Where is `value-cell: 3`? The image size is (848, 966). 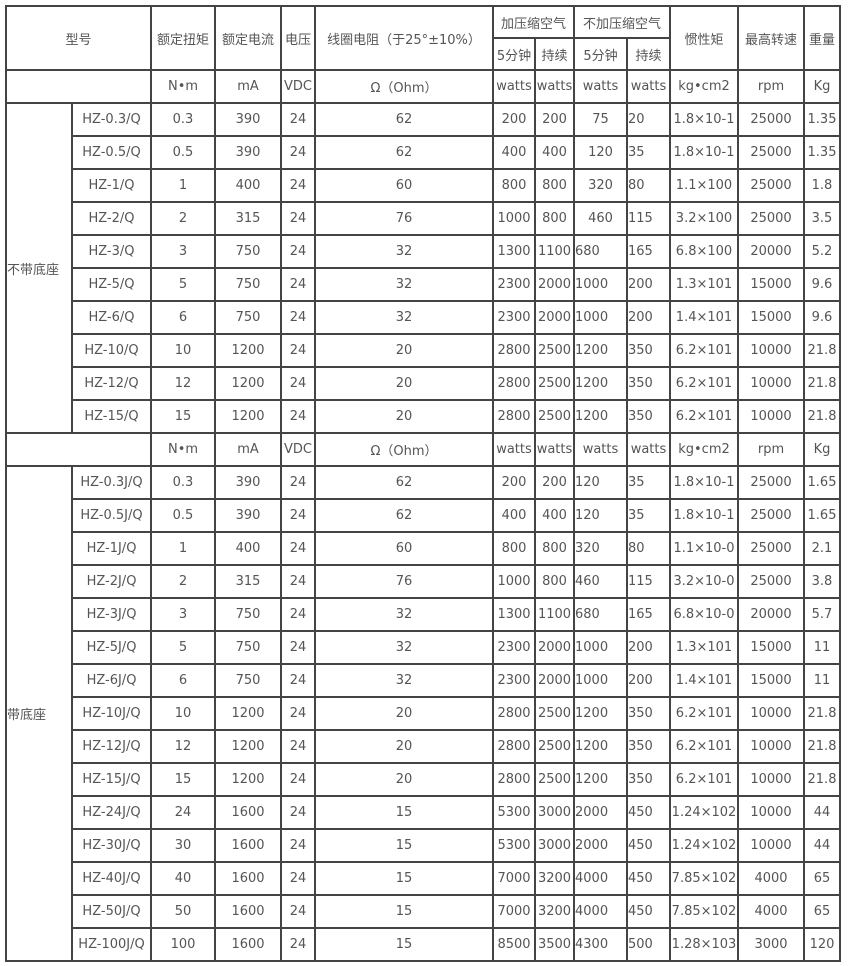
value-cell: 3 is located at coordinates (183, 251).